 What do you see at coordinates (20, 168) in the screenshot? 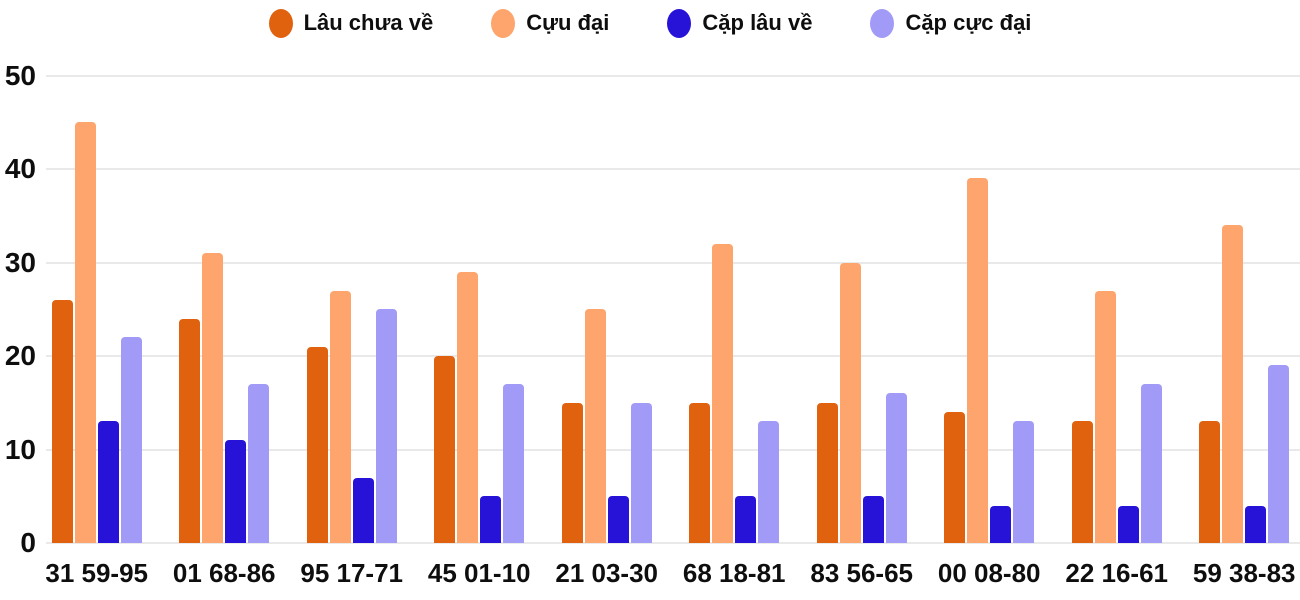
I see `y-tick-label: 40` at bounding box center [20, 168].